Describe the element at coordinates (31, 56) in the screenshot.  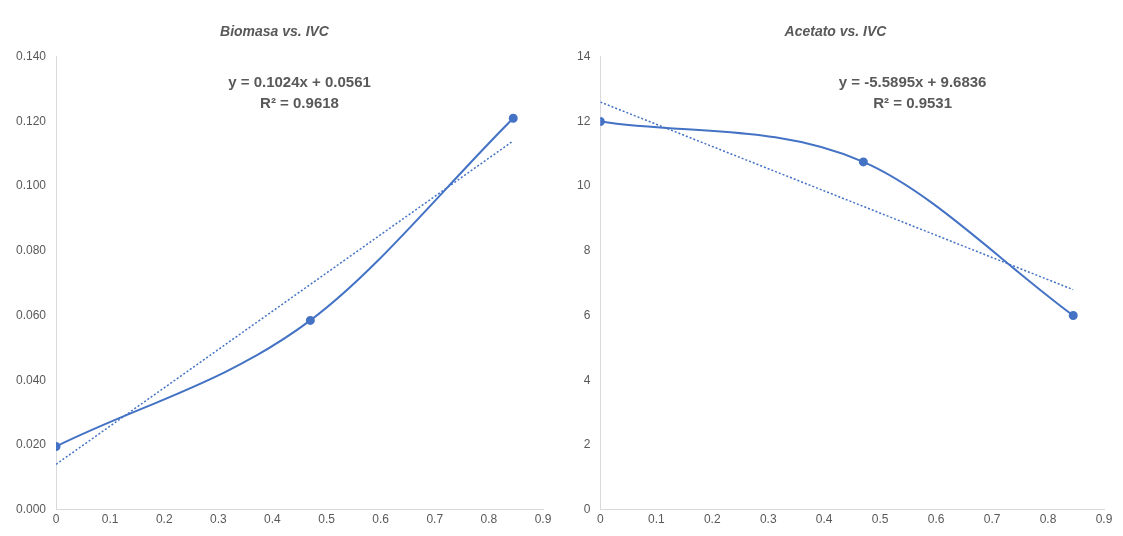
I see `y-tick-label: 0.140` at that location.